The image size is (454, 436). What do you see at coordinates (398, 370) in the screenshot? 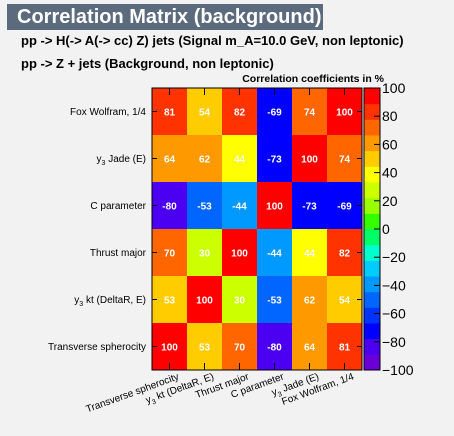
I see `colorbar-tick-label: −100` at bounding box center [398, 370].